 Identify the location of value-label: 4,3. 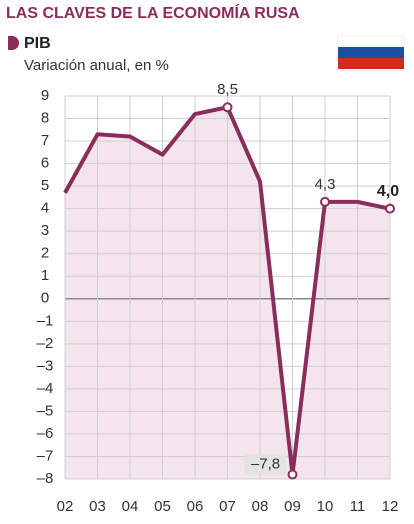
(325, 184).